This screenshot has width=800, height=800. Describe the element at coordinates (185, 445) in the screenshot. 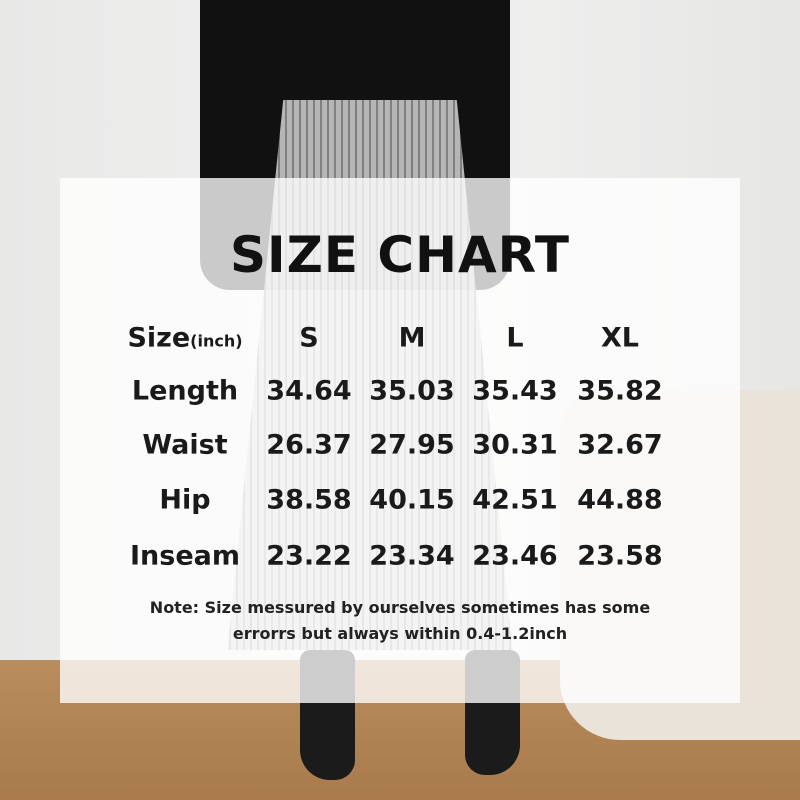

I see `row-label: Waist` at that location.